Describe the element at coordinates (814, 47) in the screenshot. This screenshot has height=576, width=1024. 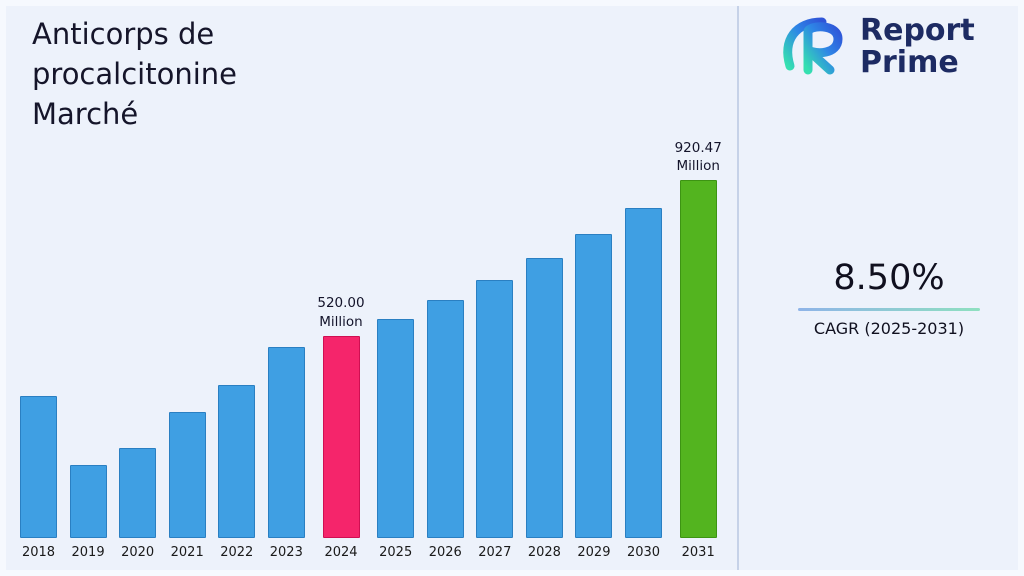
I see `report-prime-logo-icon` at that location.